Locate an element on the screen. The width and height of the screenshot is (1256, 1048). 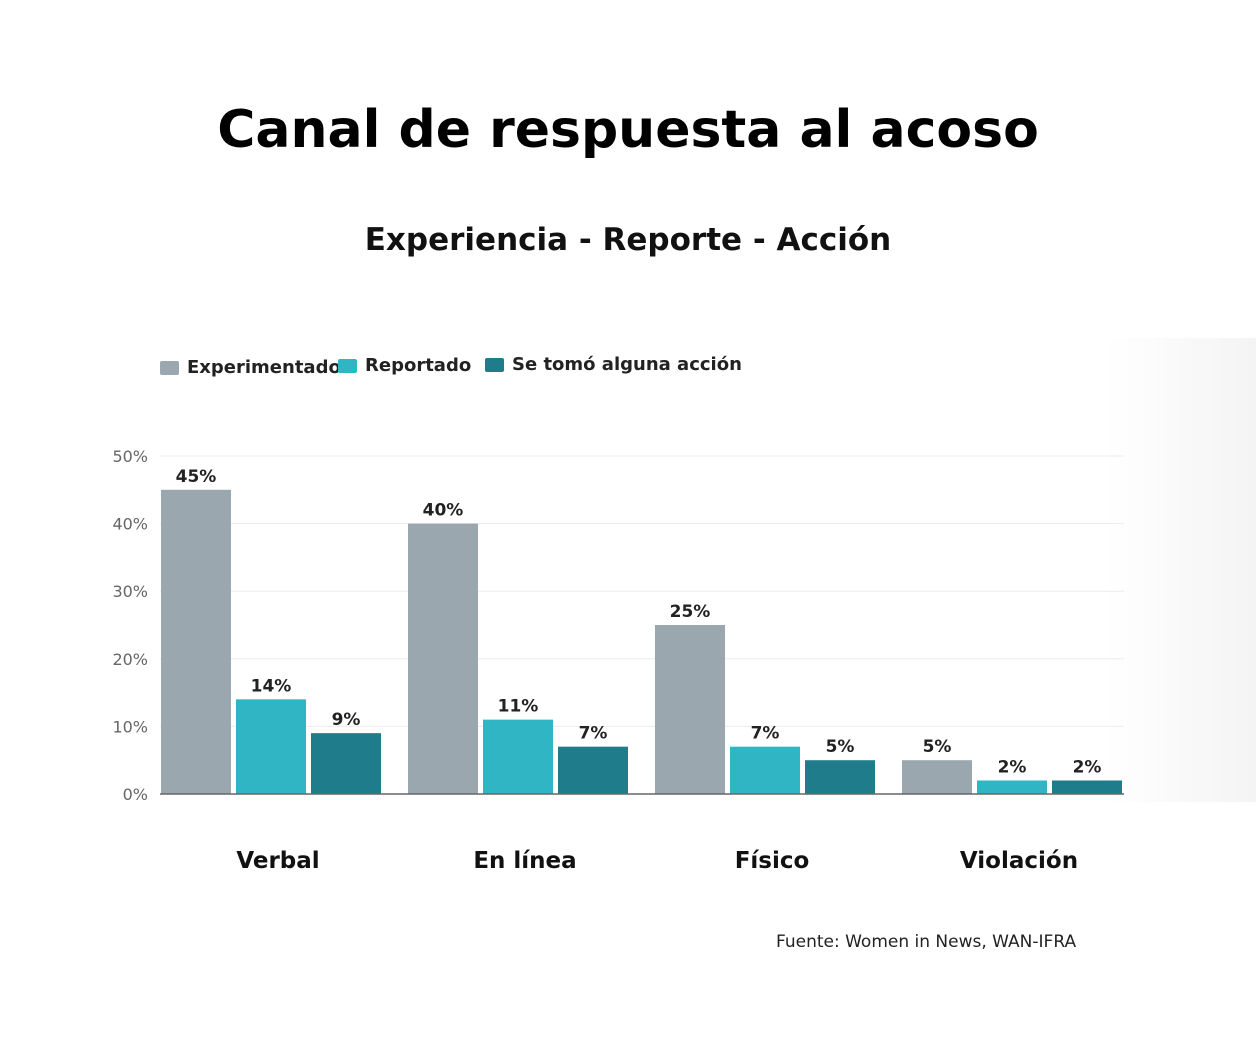
category-label: En línea is located at coordinates (524, 861).